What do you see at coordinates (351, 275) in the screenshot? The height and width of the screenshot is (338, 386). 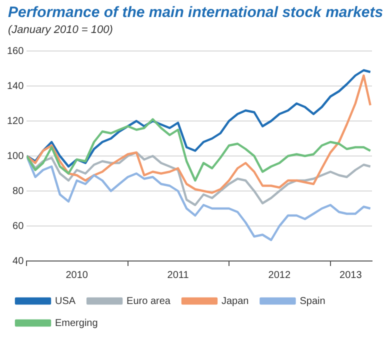 I see `x-tick-label: 2013` at bounding box center [351, 275].